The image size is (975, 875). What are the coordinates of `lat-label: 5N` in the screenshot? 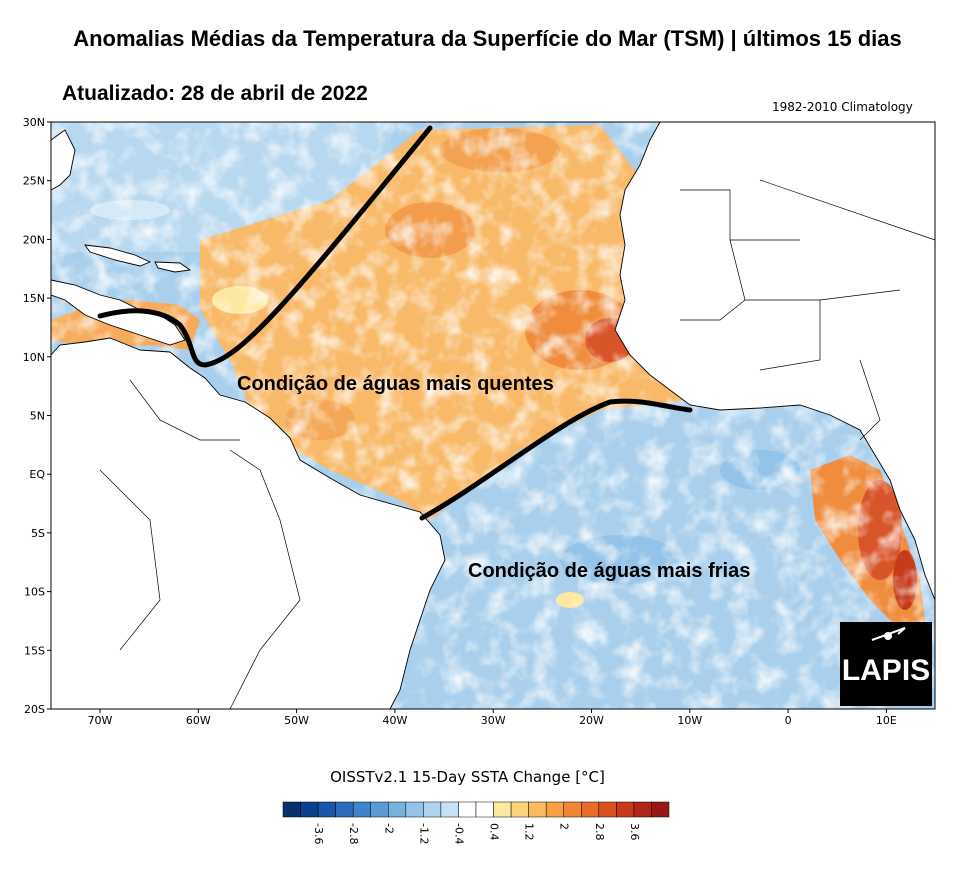 It's located at (37, 416).